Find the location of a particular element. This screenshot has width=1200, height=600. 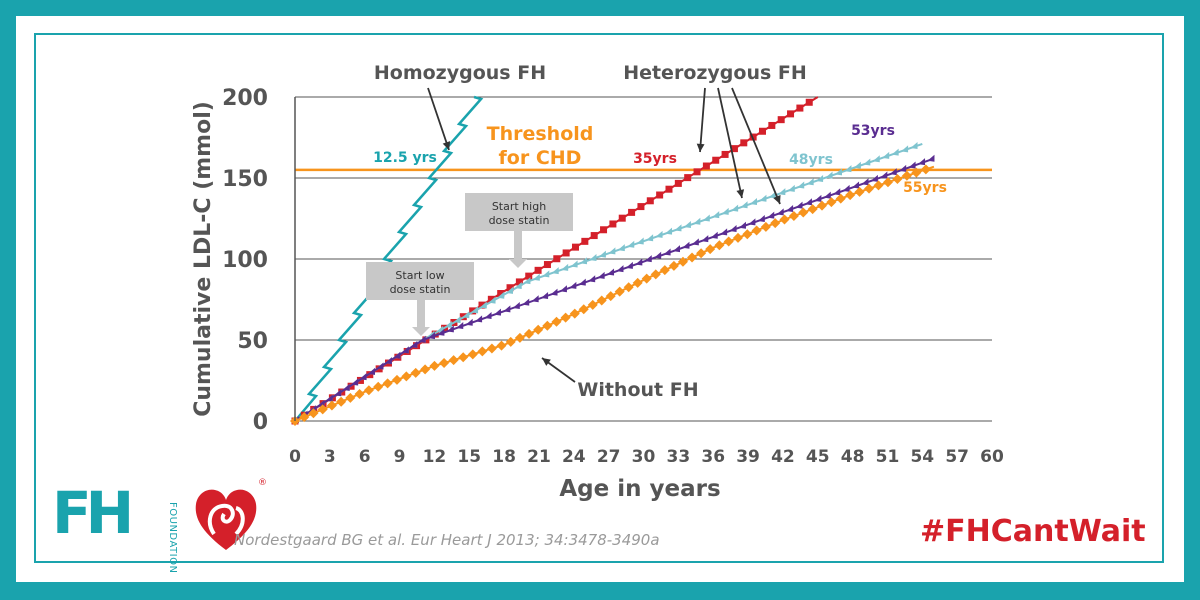

x-tick-label: 60 is located at coordinates (992, 457).